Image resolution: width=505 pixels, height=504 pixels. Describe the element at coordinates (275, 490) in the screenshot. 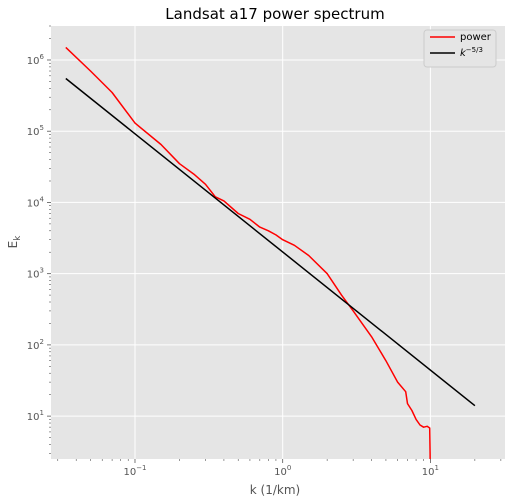

I see `x-axis-label: k (1/km)` at that location.